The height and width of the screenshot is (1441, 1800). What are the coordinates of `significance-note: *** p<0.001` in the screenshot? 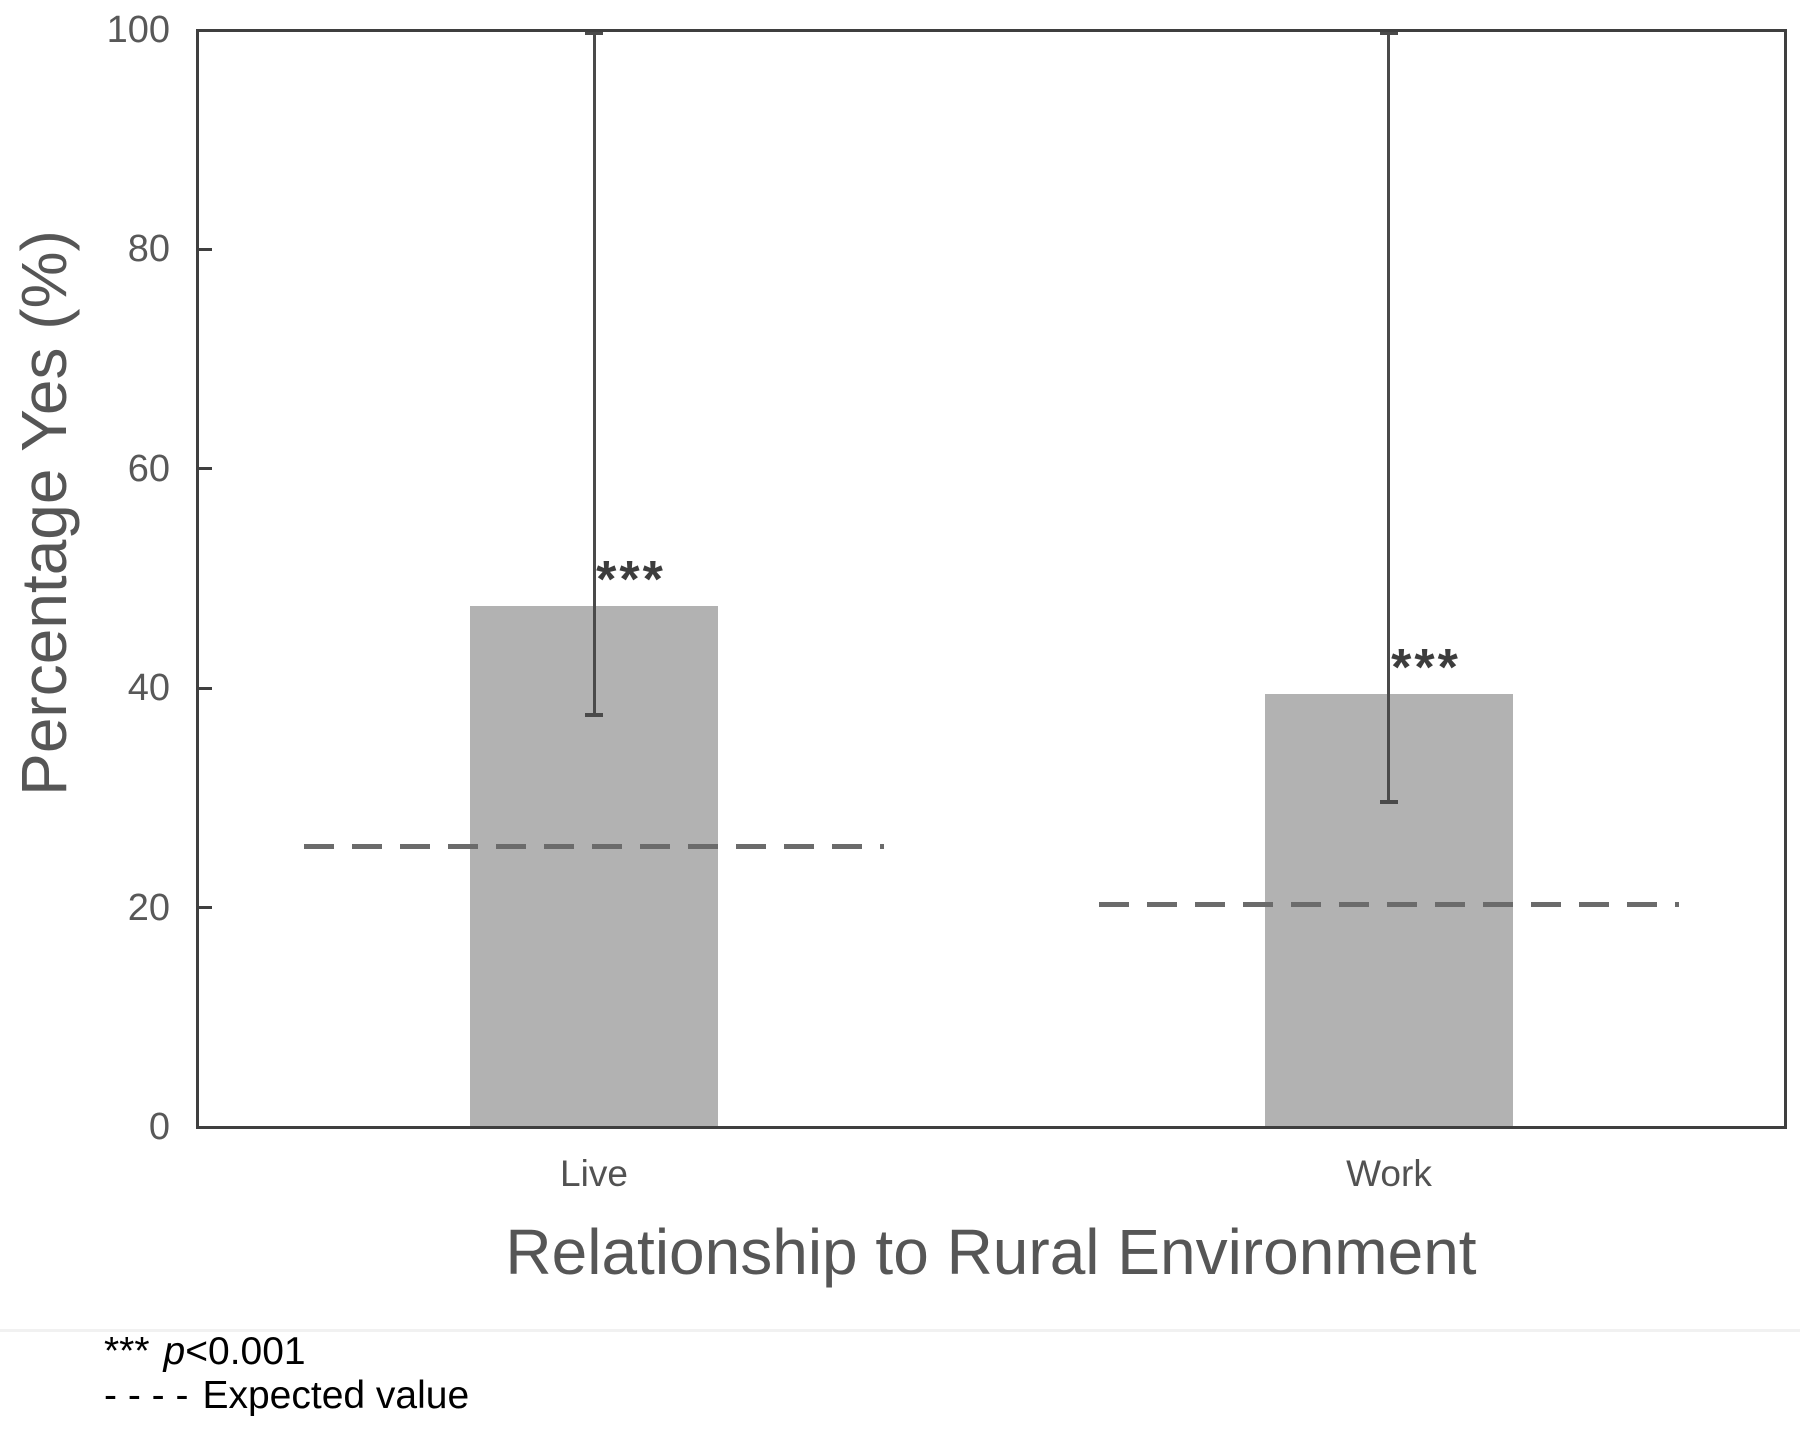 It's located at (205, 1352).